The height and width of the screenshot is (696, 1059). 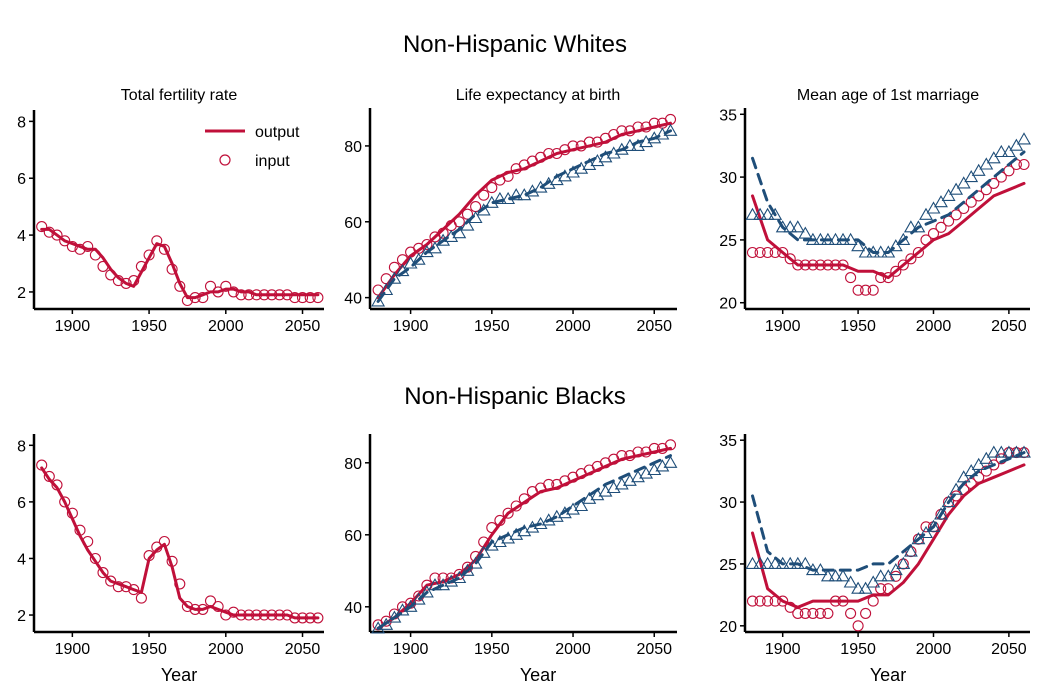 I want to click on panel-3: 1900 1950 2000 2050 2 4 6 8, so click(x=170, y=546).